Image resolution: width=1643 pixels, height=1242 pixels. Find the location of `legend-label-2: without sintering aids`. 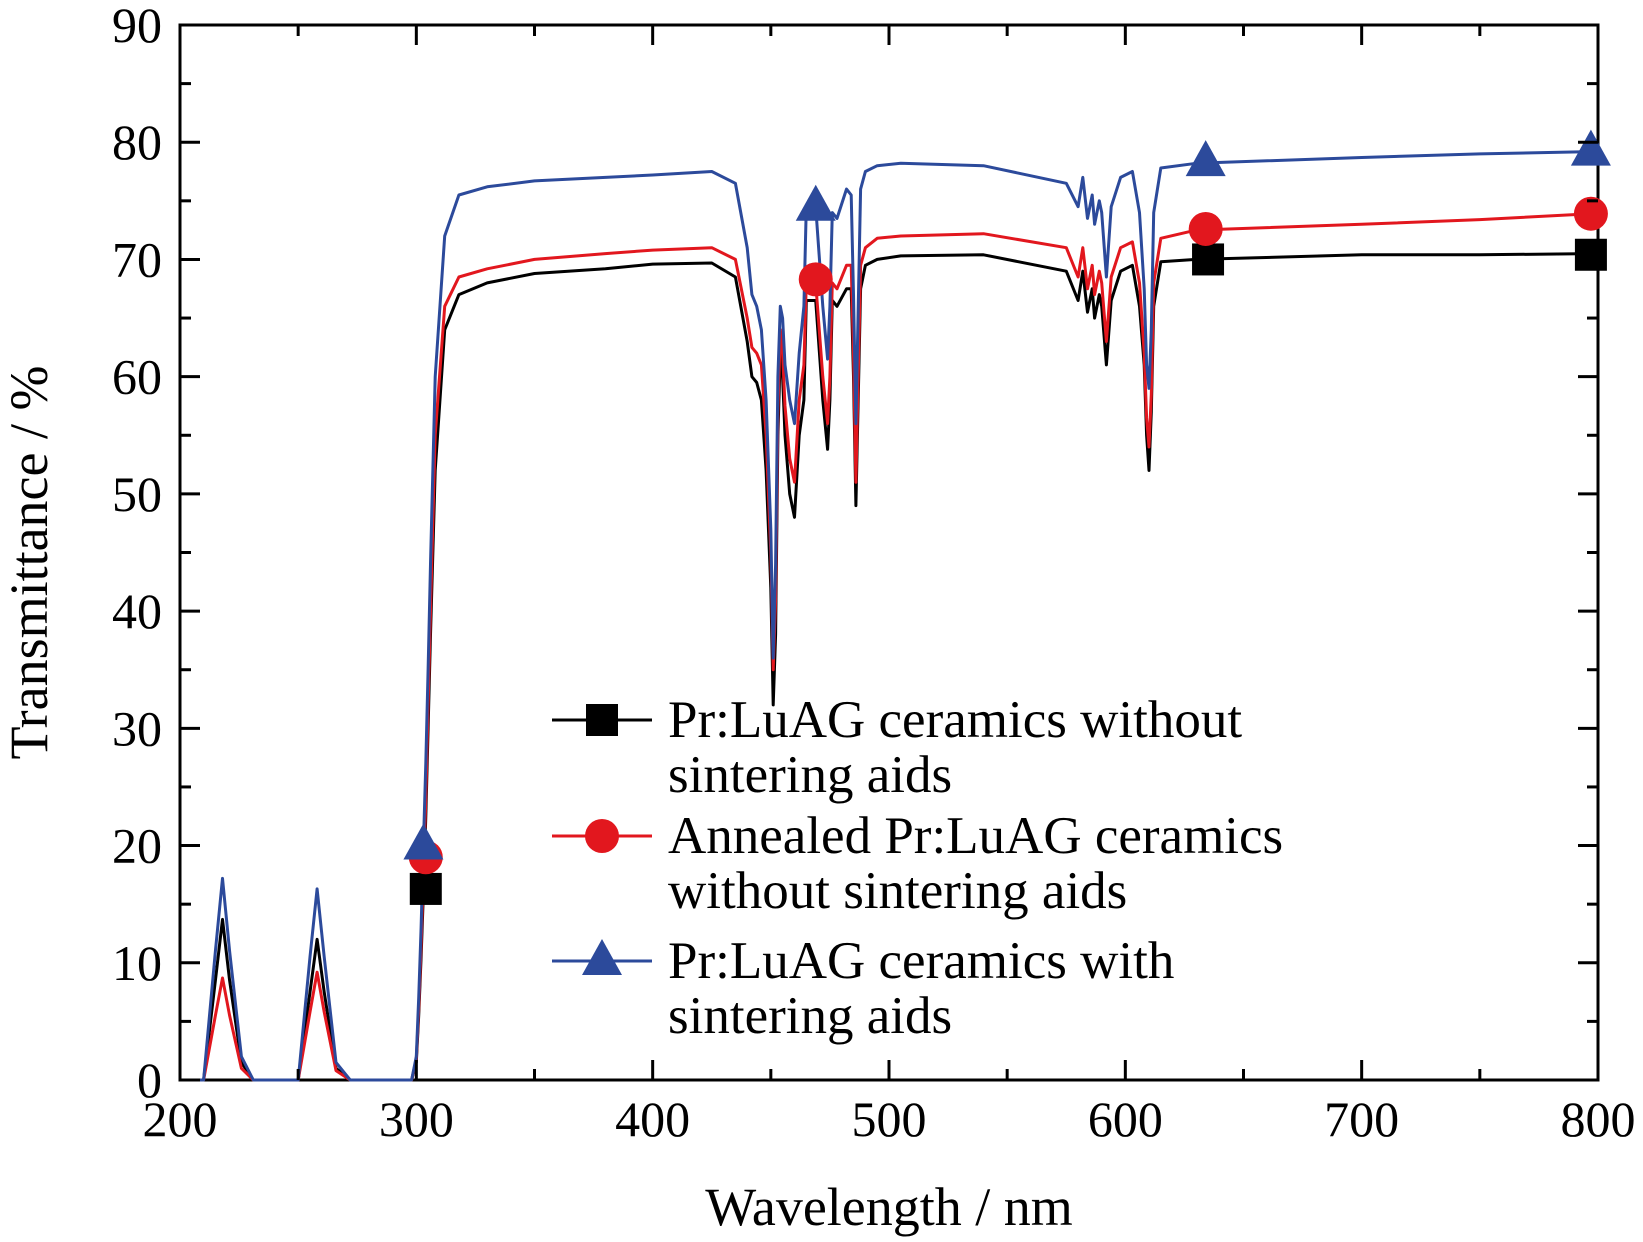

legend-label-2: without sintering aids is located at coordinates (897, 891).